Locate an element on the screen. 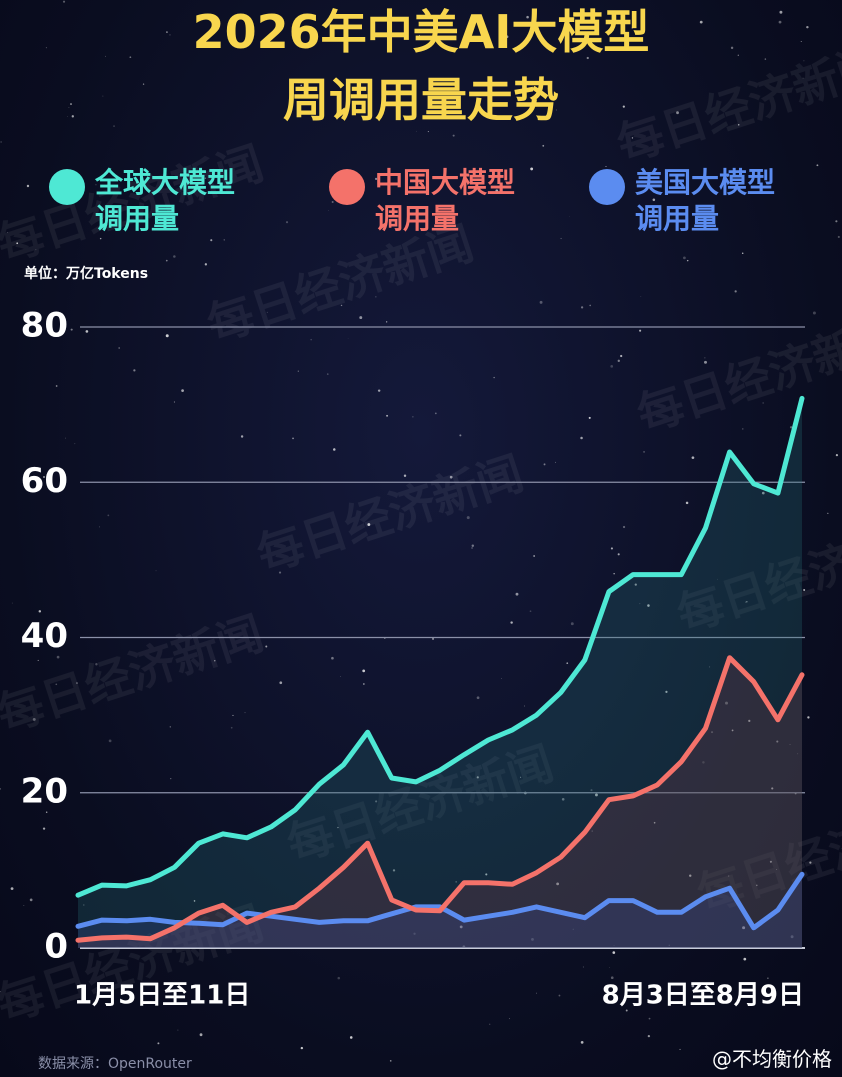  legend-item: 美国大模型调用量 is located at coordinates (687, 201).